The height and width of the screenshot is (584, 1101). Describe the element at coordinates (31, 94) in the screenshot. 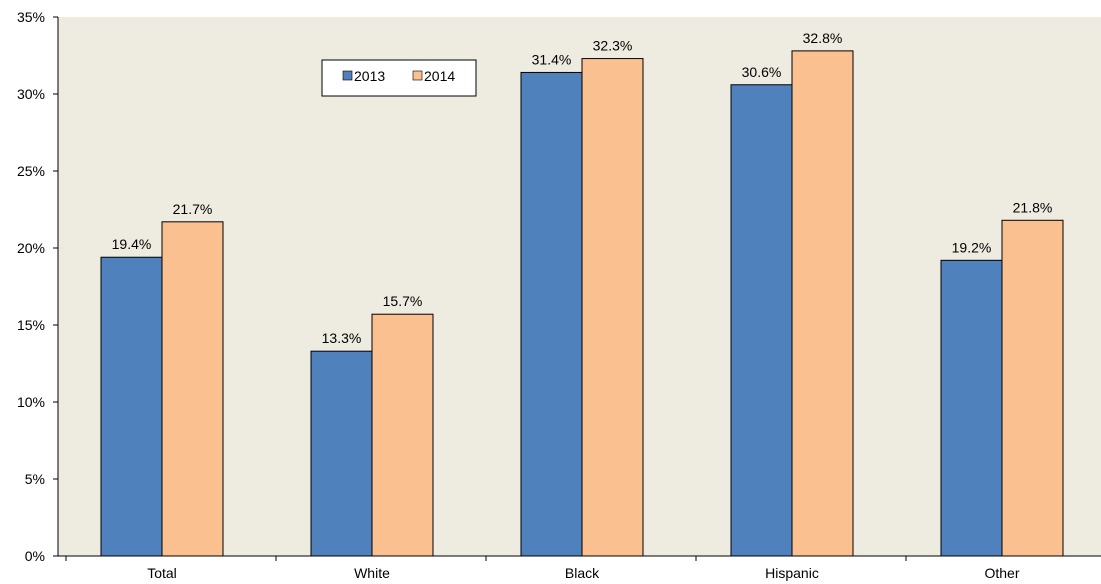

I see `y-tick-label: 30%` at that location.